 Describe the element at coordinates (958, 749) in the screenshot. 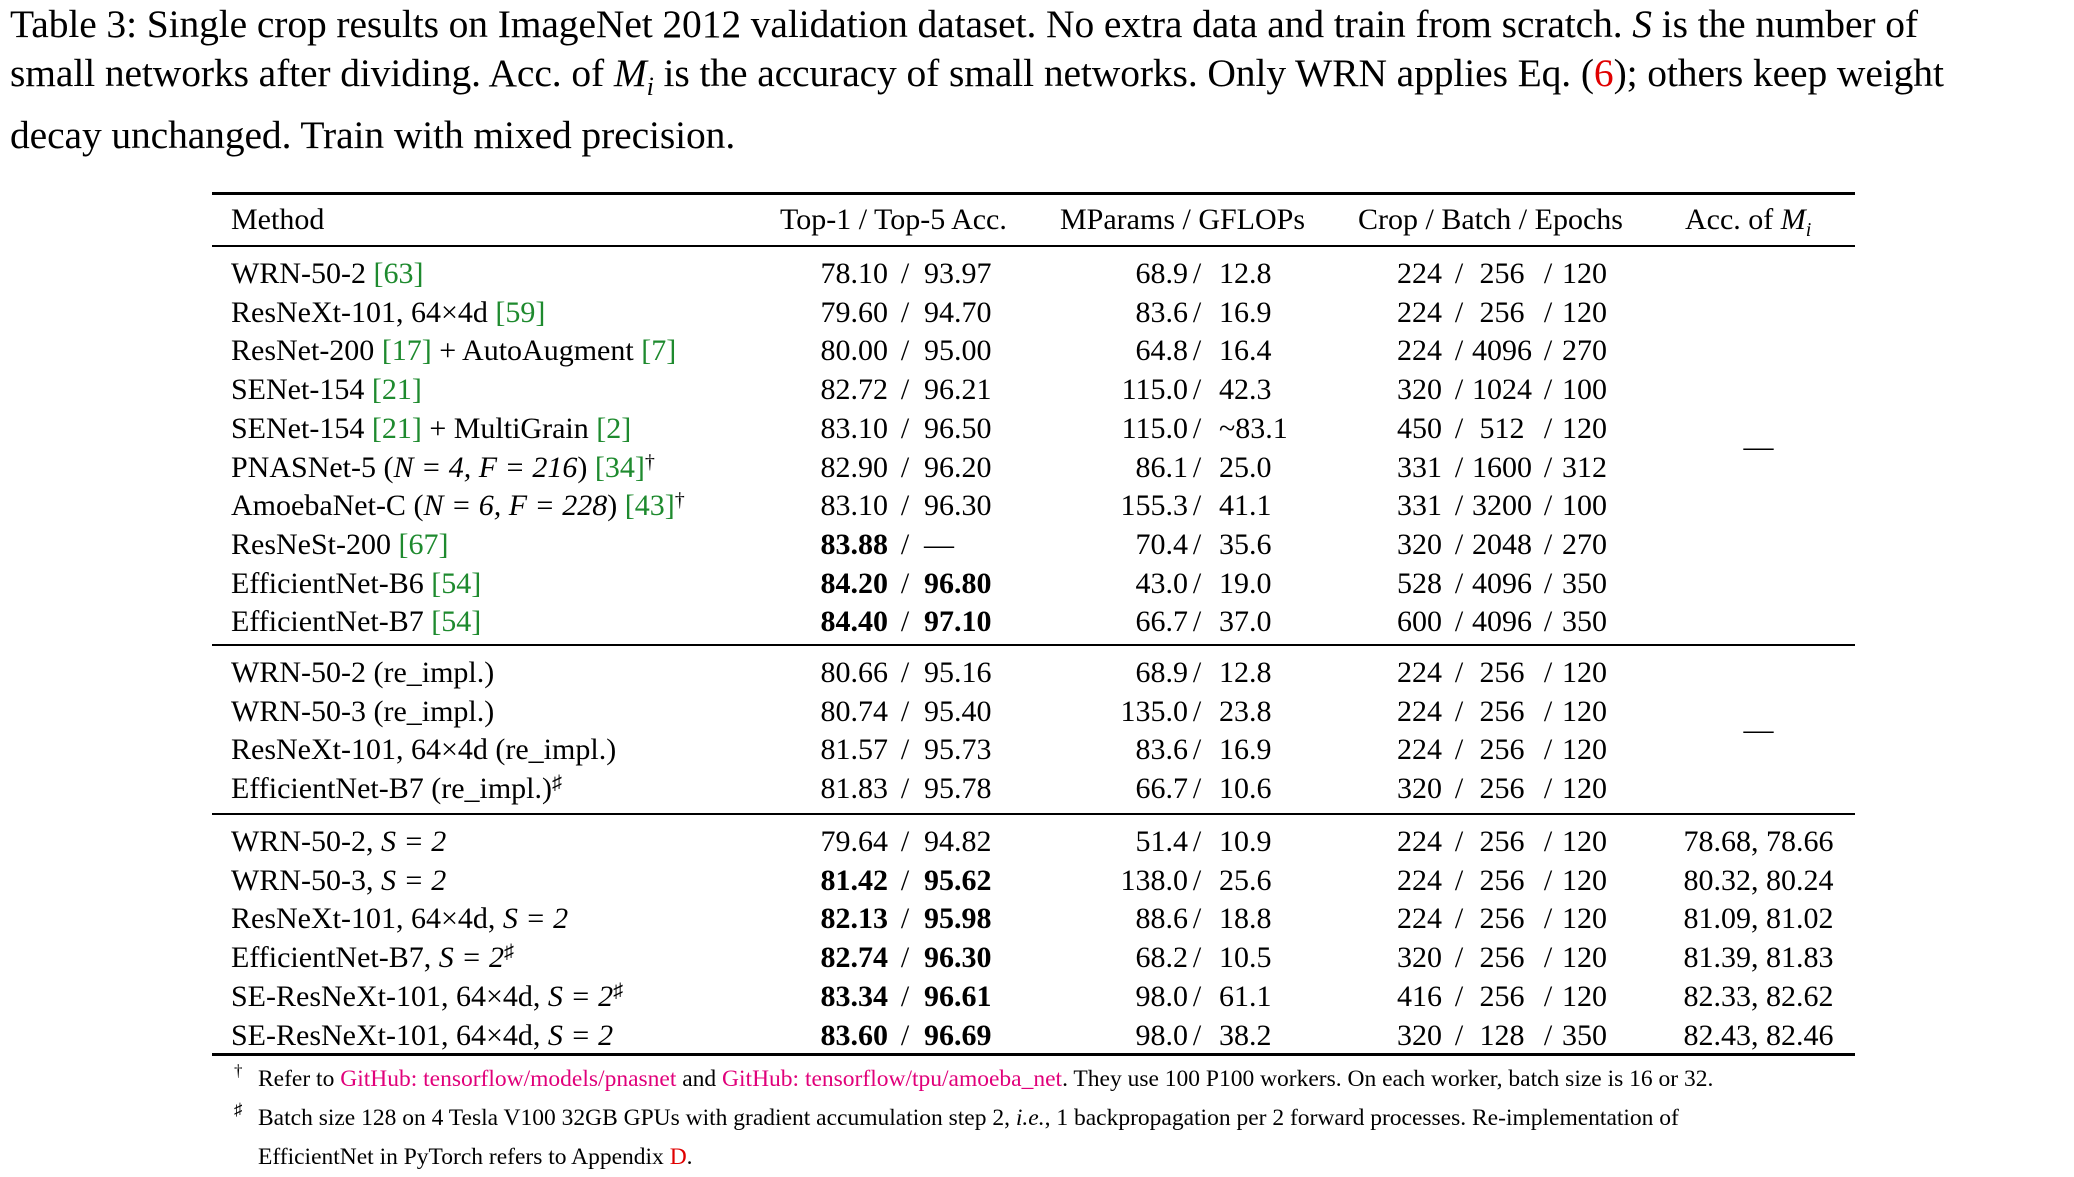

I see `top5-value: 95.73` at that location.